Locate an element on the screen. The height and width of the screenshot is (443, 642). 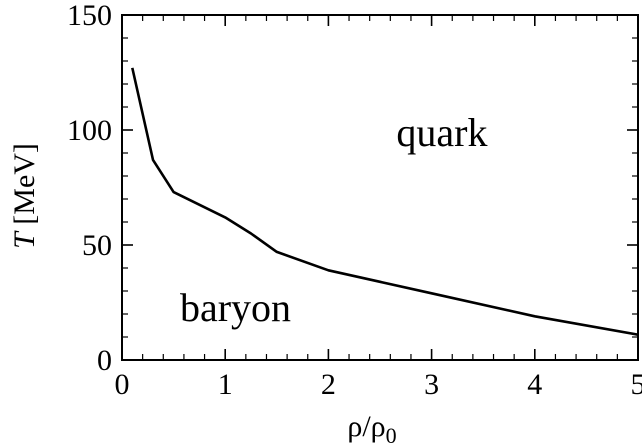
x-tick-label: 4 is located at coordinates (534, 384).